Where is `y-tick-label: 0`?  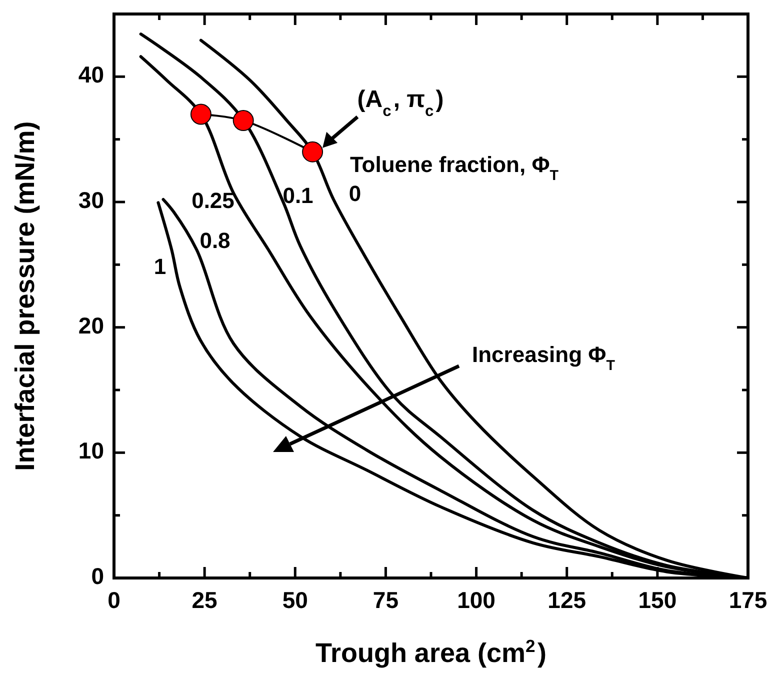
y-tick-label: 0 is located at coordinates (97, 576).